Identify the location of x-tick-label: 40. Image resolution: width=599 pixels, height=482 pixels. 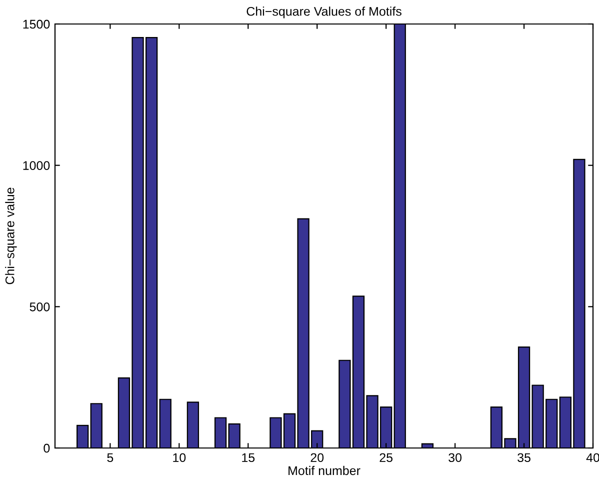
(592, 457).